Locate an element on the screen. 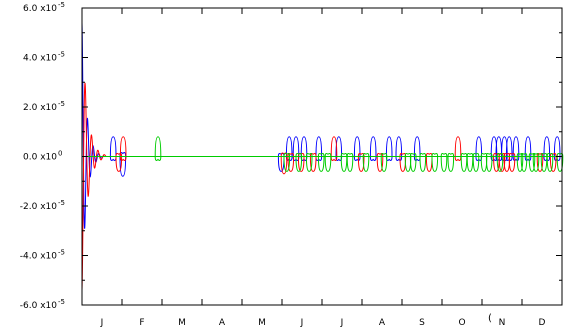 This screenshot has width=566, height=336. x-tick-label: N is located at coordinates (502, 323).